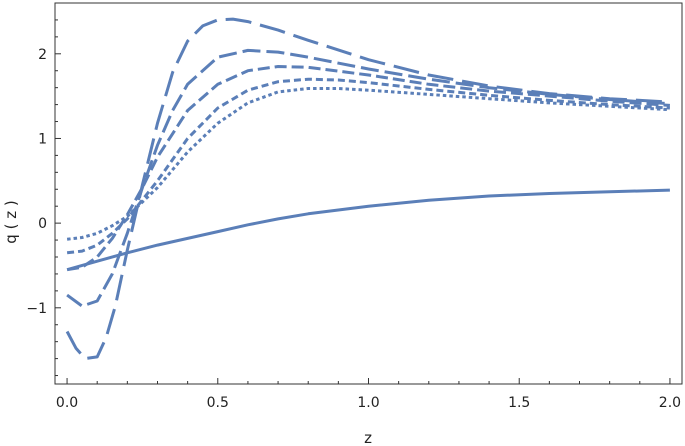 Image resolution: width=685 pixels, height=446 pixels. Describe the element at coordinates (42, 224) in the screenshot. I see `y-tick-label: 0` at that location.